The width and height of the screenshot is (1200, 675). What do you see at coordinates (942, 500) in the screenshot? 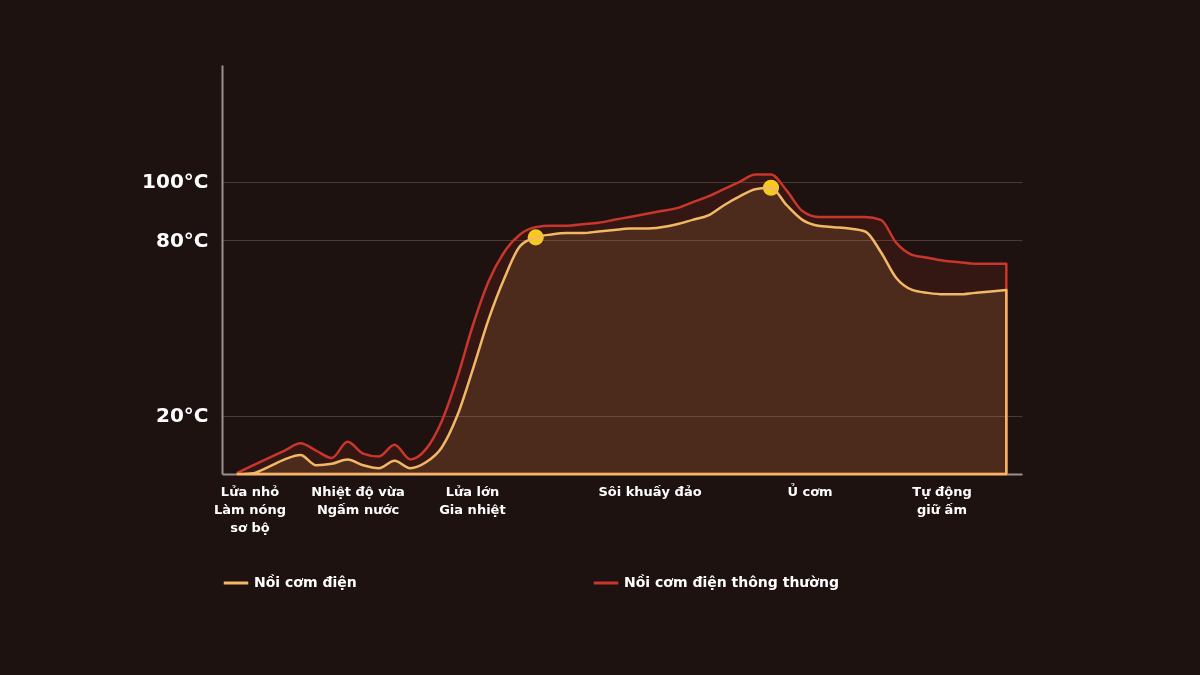
I see `text: Tự động giữ ấm` at bounding box center [942, 500].